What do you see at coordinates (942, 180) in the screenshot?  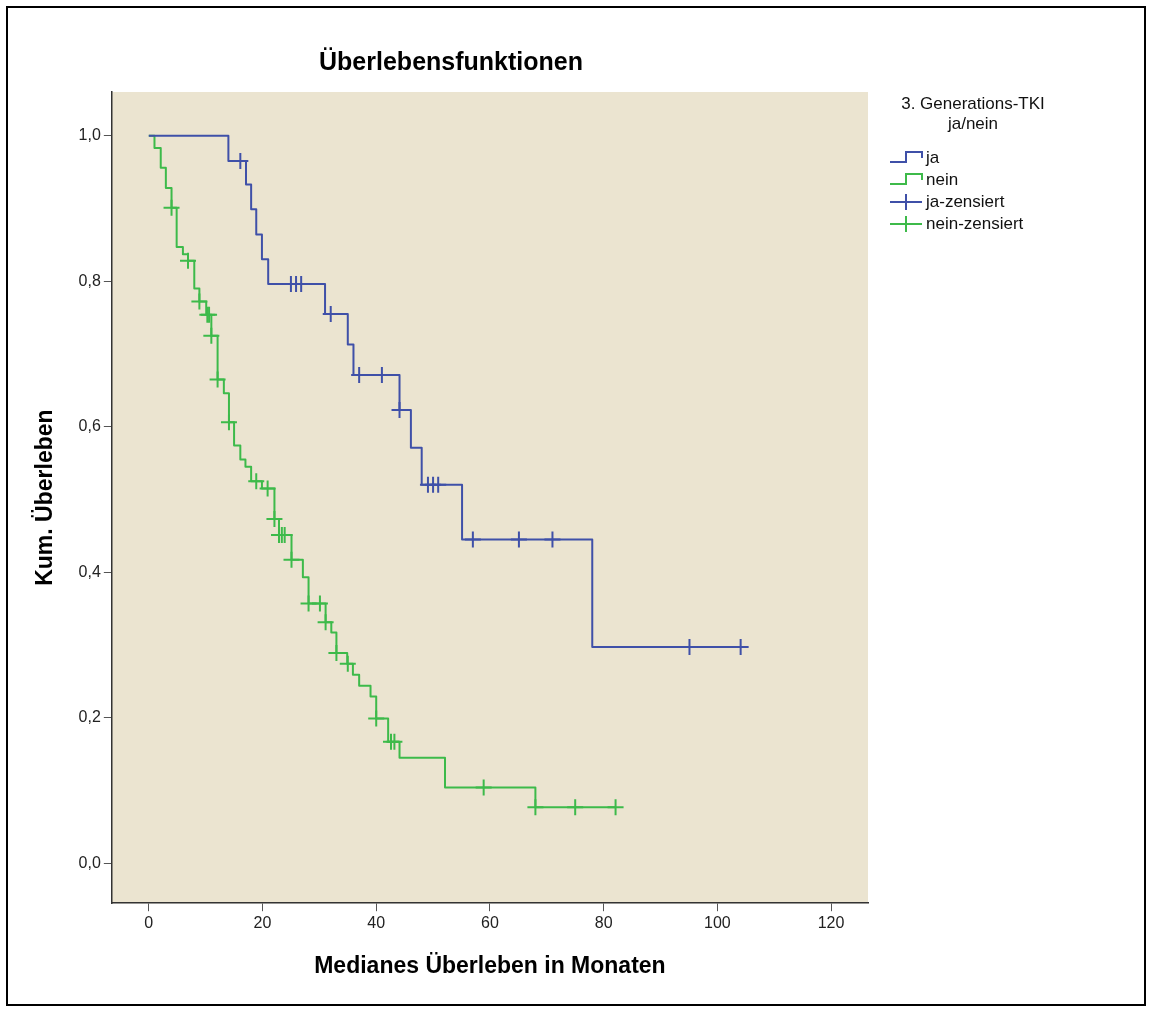 I see `legend-label: nein` at bounding box center [942, 180].